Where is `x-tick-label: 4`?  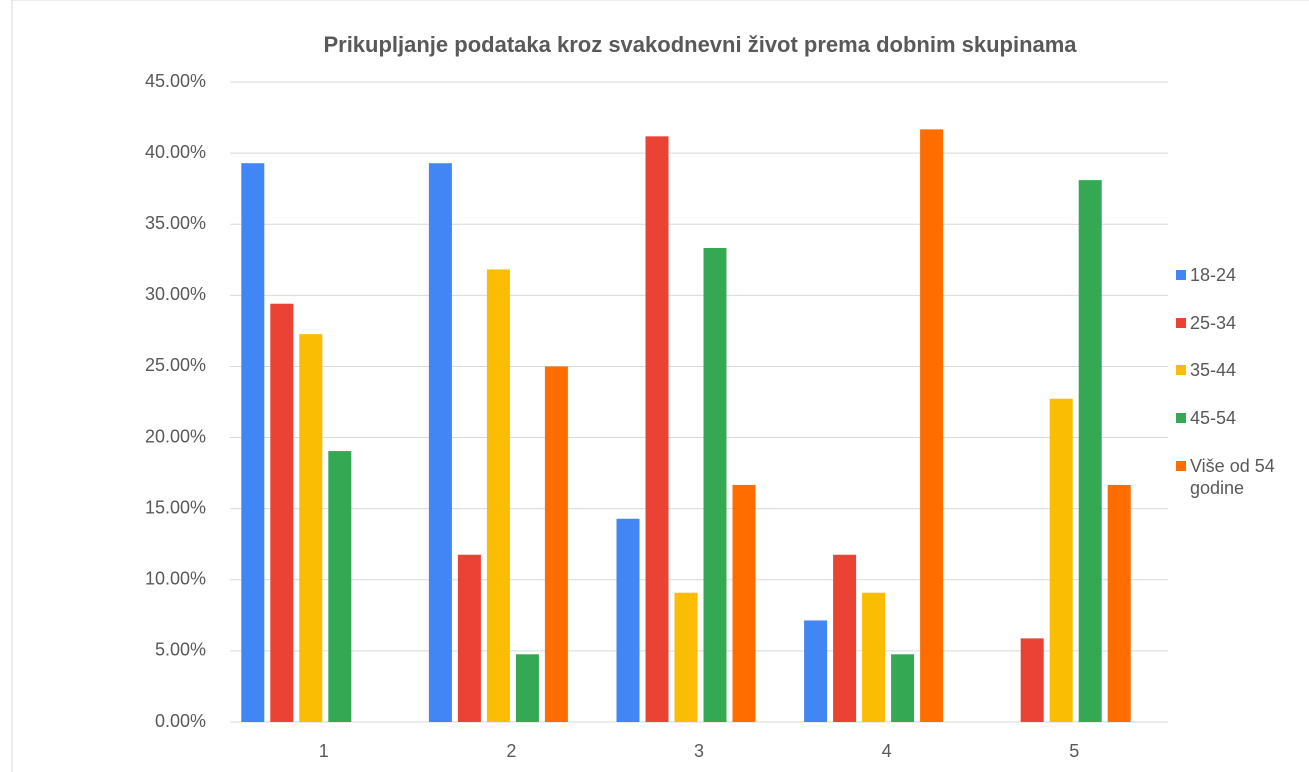
x-tick-label: 4 is located at coordinates (887, 751).